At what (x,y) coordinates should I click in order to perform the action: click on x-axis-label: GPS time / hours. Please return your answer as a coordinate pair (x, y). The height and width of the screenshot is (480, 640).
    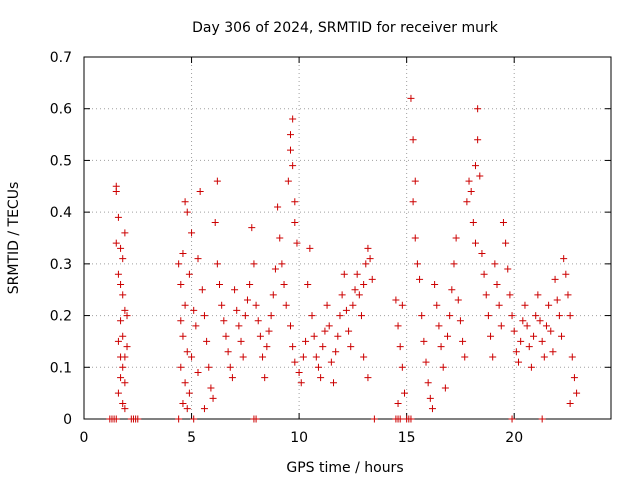
    Looking at the image, I should click on (344, 468).